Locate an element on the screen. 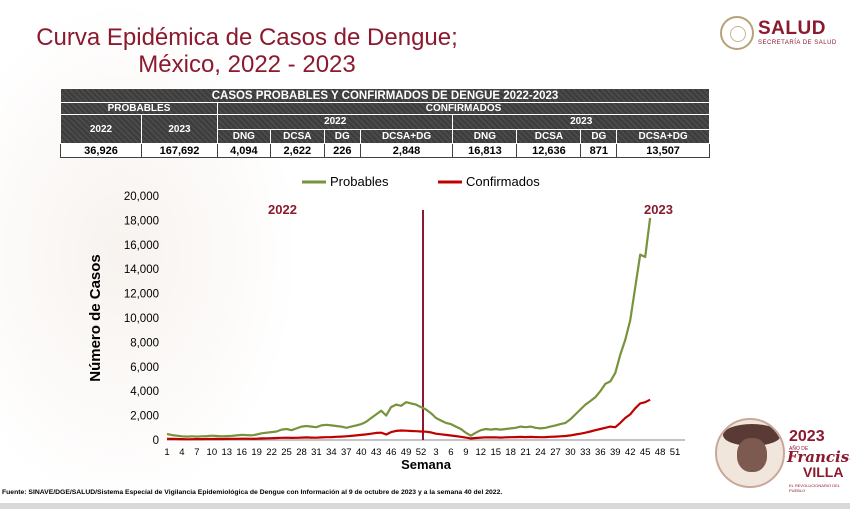  subheader-dcsadg-2023: DCSA+DG is located at coordinates (663, 136).